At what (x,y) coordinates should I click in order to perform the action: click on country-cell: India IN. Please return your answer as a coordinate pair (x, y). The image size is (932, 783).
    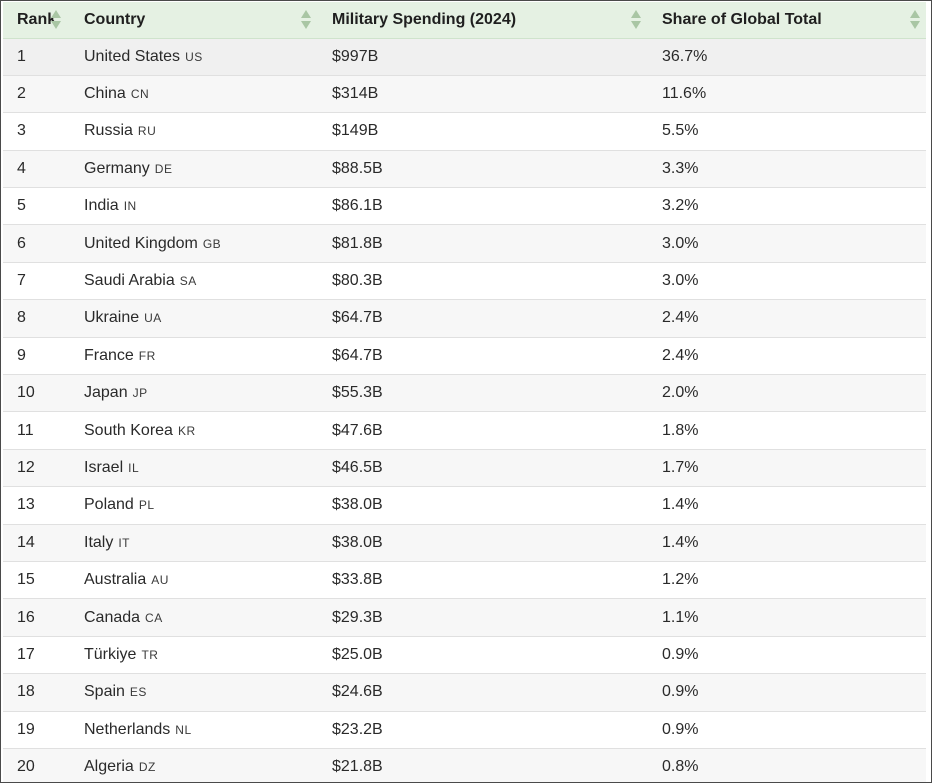
    Looking at the image, I should click on (194, 206).